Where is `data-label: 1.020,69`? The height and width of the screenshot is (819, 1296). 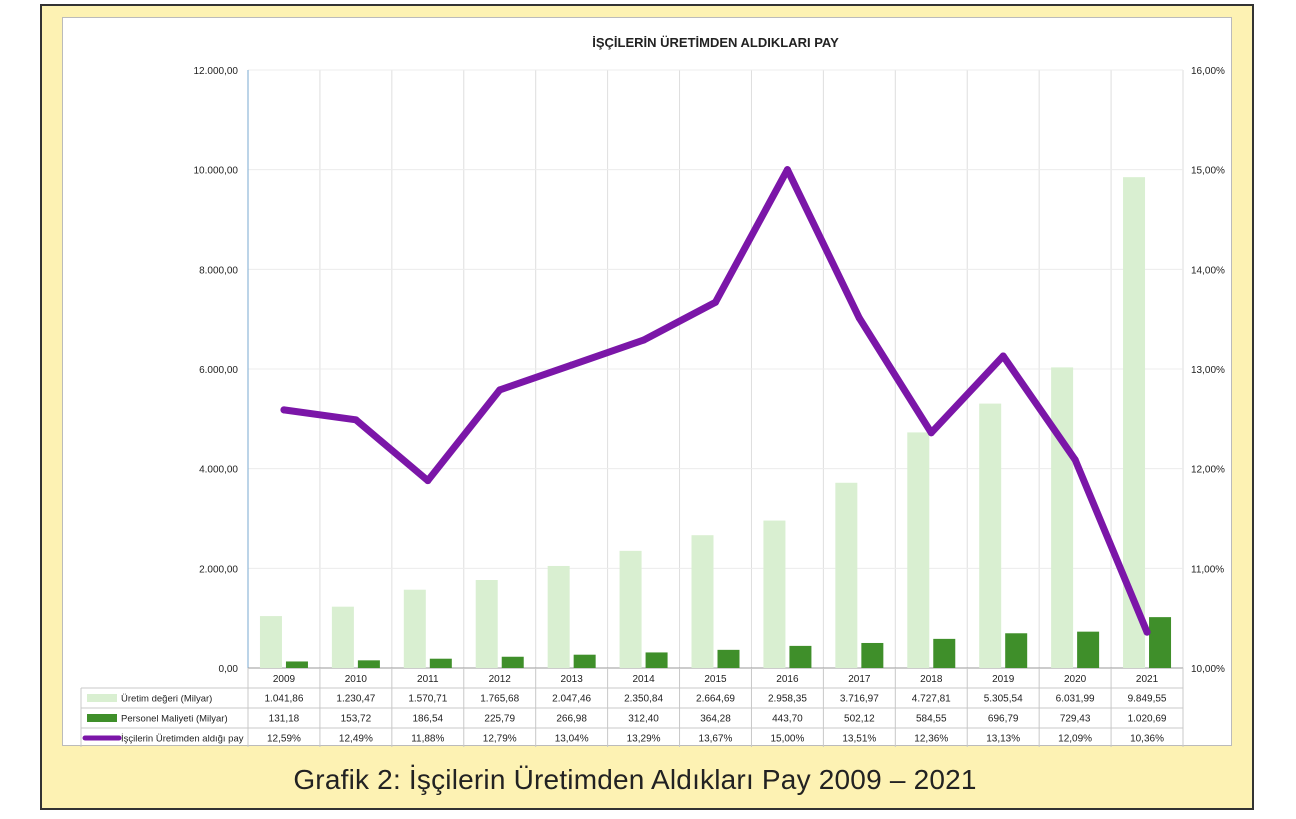 data-label: 1.020,69 is located at coordinates (1147, 719).